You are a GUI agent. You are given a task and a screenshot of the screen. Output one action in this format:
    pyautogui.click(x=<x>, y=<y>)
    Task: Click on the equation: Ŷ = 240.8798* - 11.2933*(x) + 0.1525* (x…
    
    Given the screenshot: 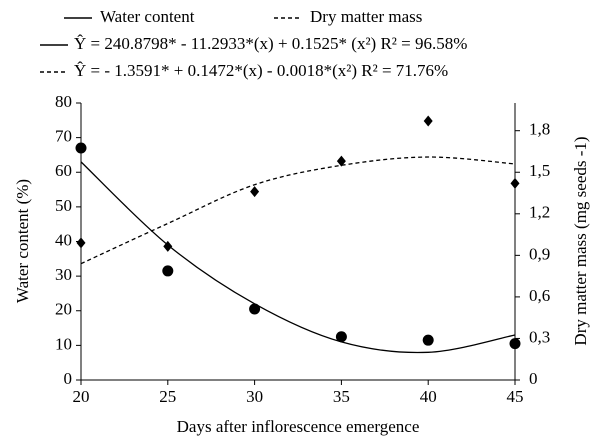 What is the action you would take?
    pyautogui.click(x=270, y=43)
    